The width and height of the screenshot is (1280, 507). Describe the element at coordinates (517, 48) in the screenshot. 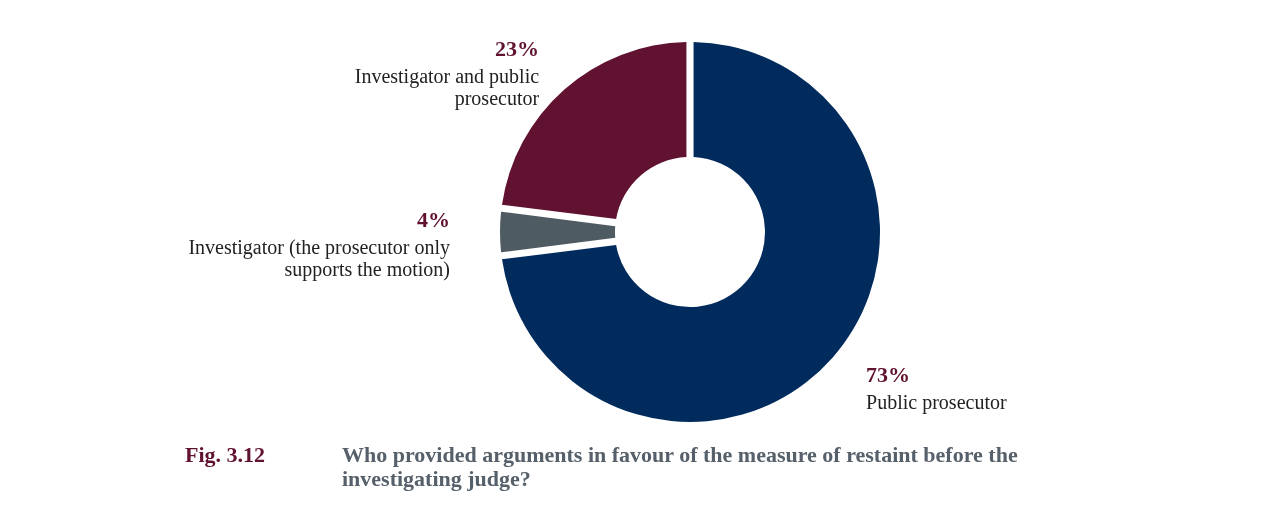

I see `data-label: 23%` at that location.